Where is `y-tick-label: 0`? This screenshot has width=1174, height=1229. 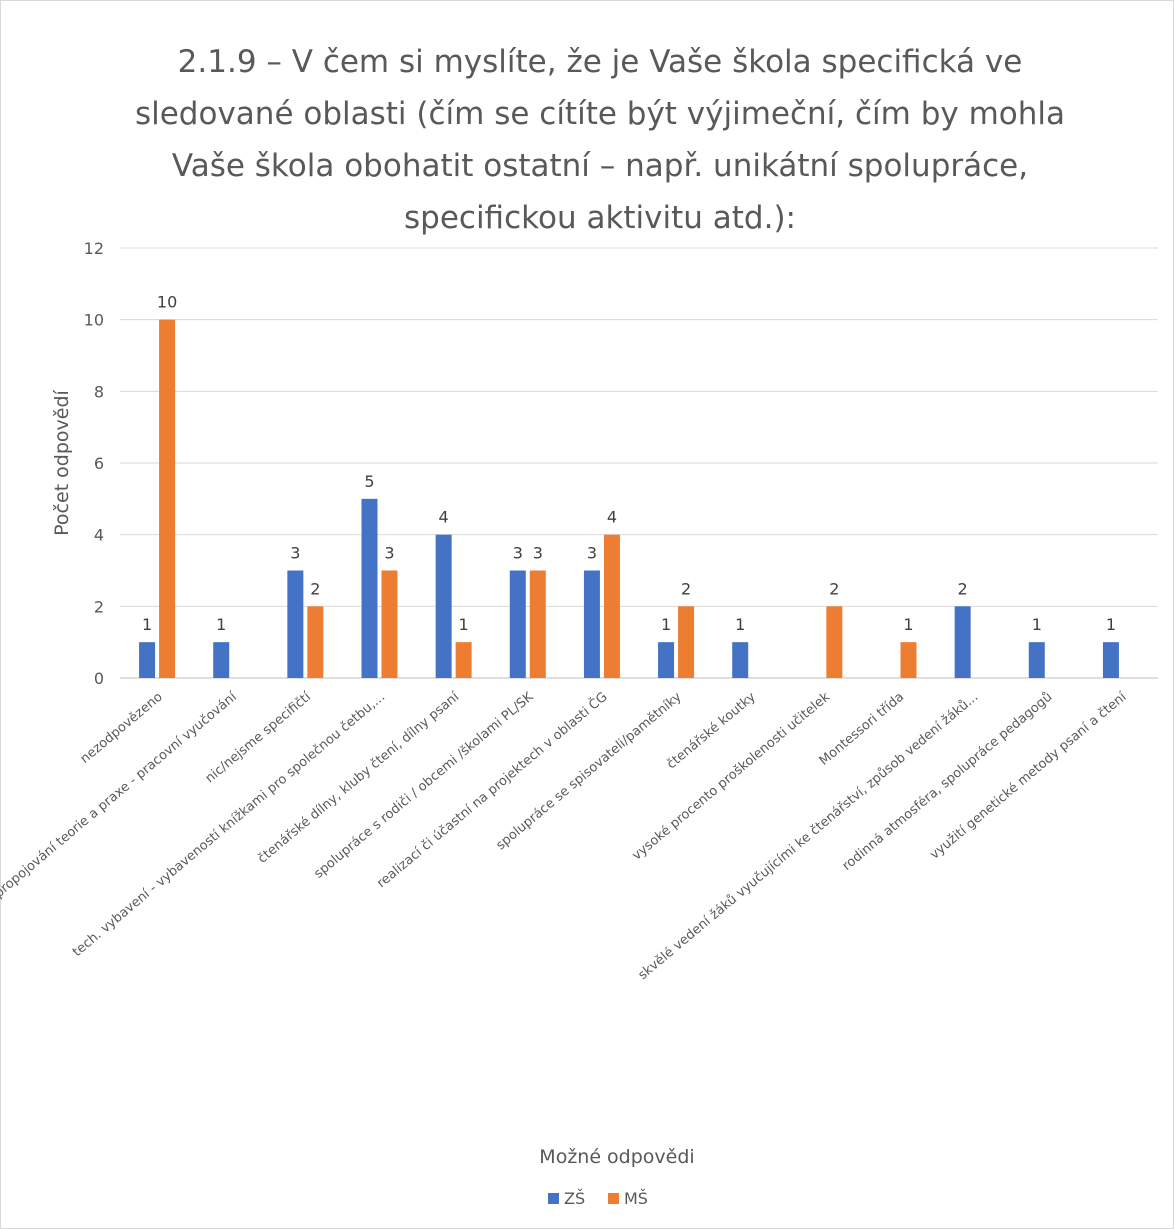
y-tick-label: 0 is located at coordinates (99, 678).